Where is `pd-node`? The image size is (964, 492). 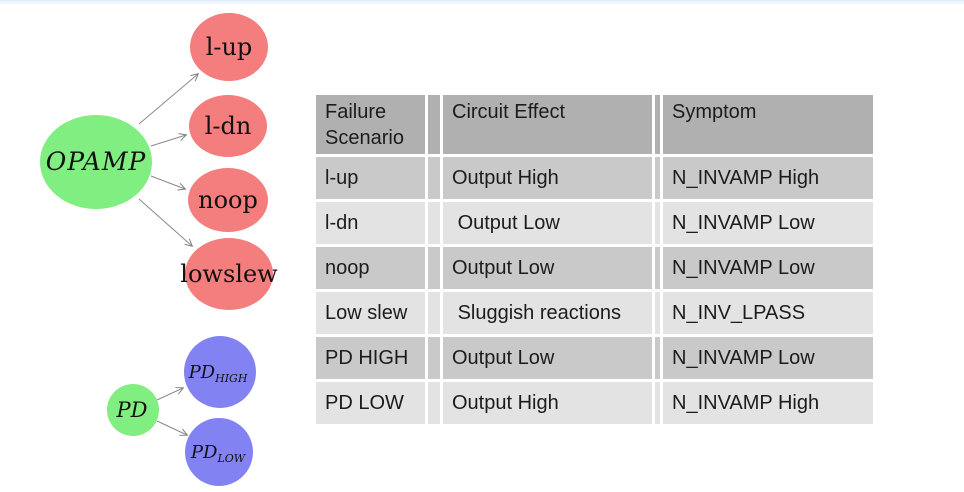 pd-node is located at coordinates (133, 410).